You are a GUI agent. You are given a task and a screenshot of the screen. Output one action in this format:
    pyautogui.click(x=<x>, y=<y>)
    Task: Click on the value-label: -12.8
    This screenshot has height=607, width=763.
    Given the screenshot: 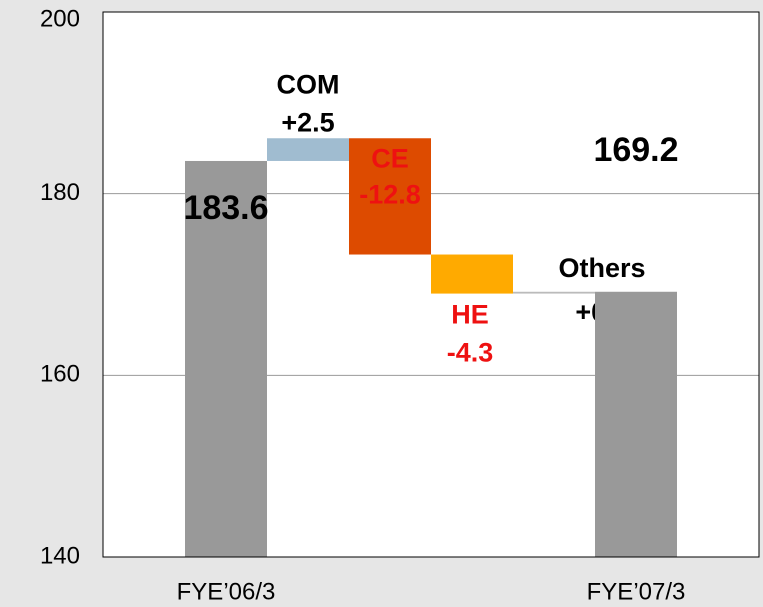 What is the action you would take?
    pyautogui.click(x=390, y=194)
    